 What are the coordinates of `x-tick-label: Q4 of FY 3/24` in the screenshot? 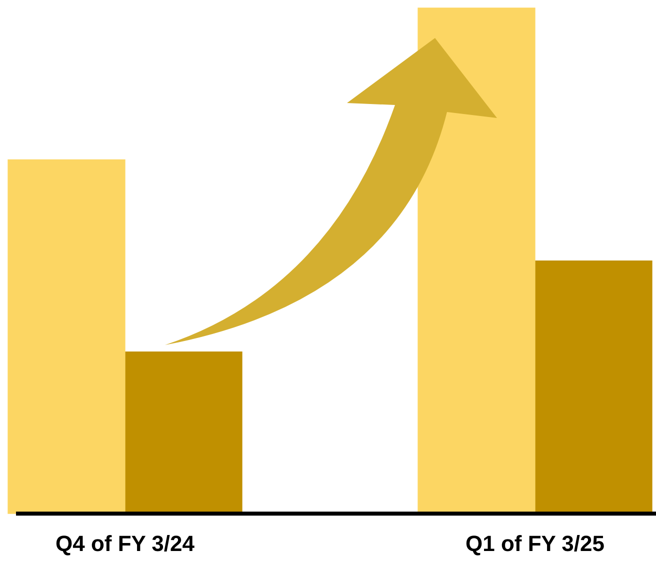 It's located at (126, 543).